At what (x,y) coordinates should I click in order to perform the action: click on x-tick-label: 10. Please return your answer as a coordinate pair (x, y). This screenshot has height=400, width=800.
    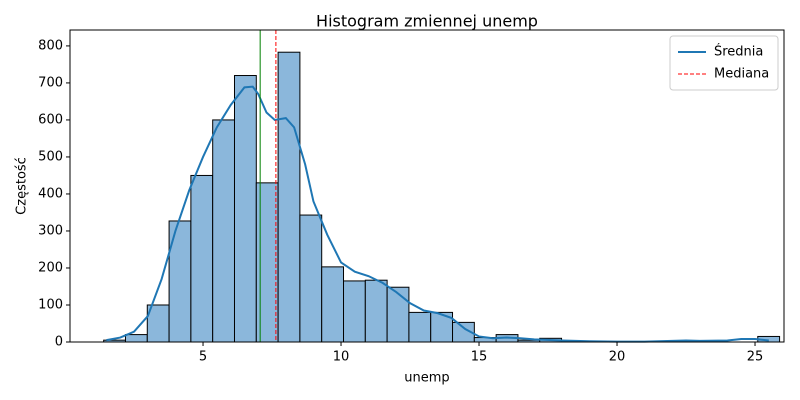
    Looking at the image, I should click on (341, 357).